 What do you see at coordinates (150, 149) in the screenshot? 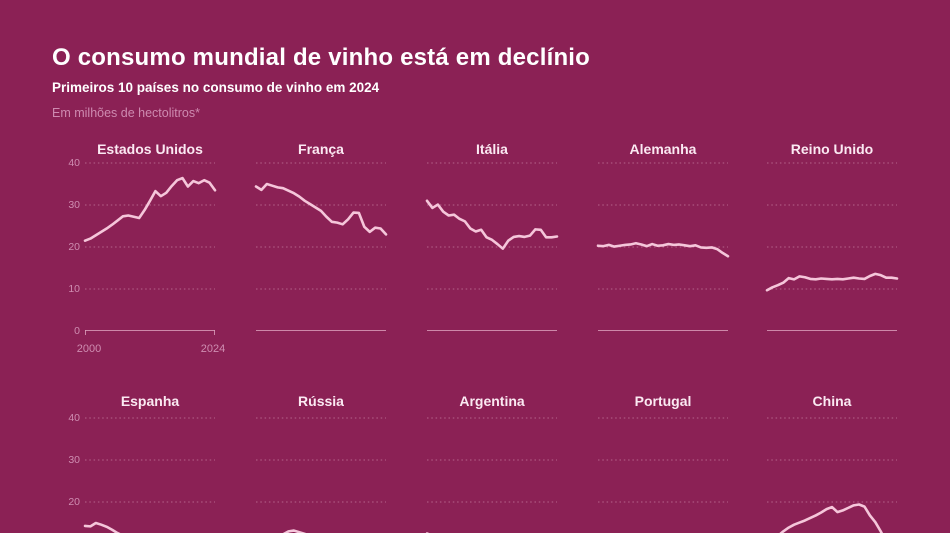
I see `chart-title-estados-unidos: Estados Unidos` at bounding box center [150, 149].